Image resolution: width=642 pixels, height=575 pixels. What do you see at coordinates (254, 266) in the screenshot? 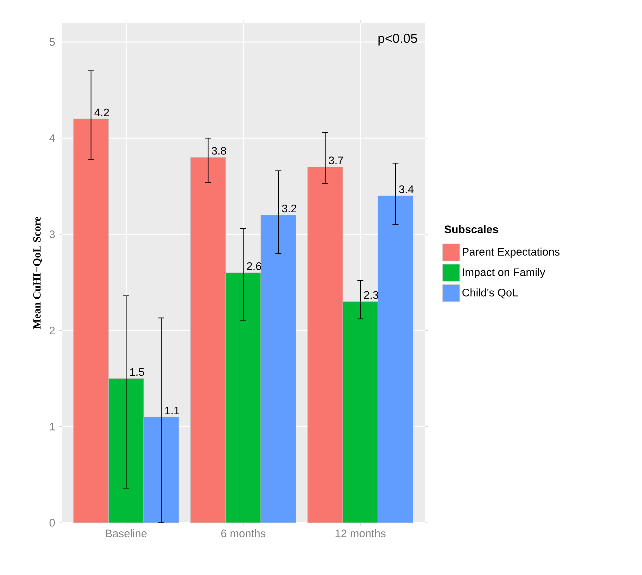
I see `data-label: 2.6` at bounding box center [254, 266].